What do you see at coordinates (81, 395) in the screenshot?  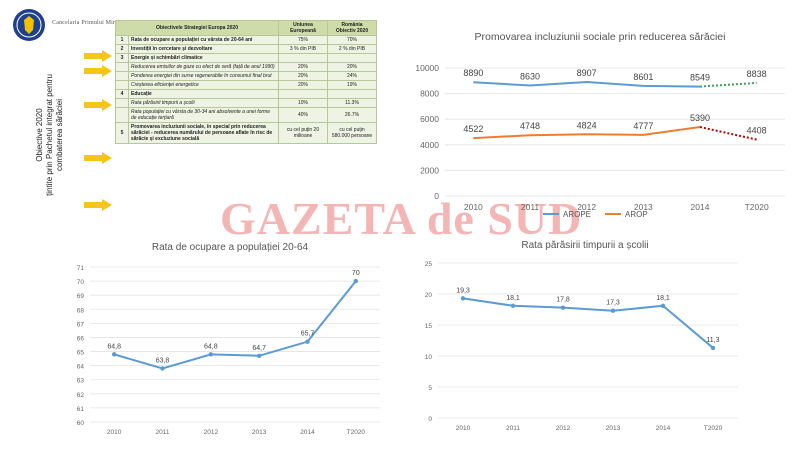 I see `y-tick-label: 62` at bounding box center [81, 395].